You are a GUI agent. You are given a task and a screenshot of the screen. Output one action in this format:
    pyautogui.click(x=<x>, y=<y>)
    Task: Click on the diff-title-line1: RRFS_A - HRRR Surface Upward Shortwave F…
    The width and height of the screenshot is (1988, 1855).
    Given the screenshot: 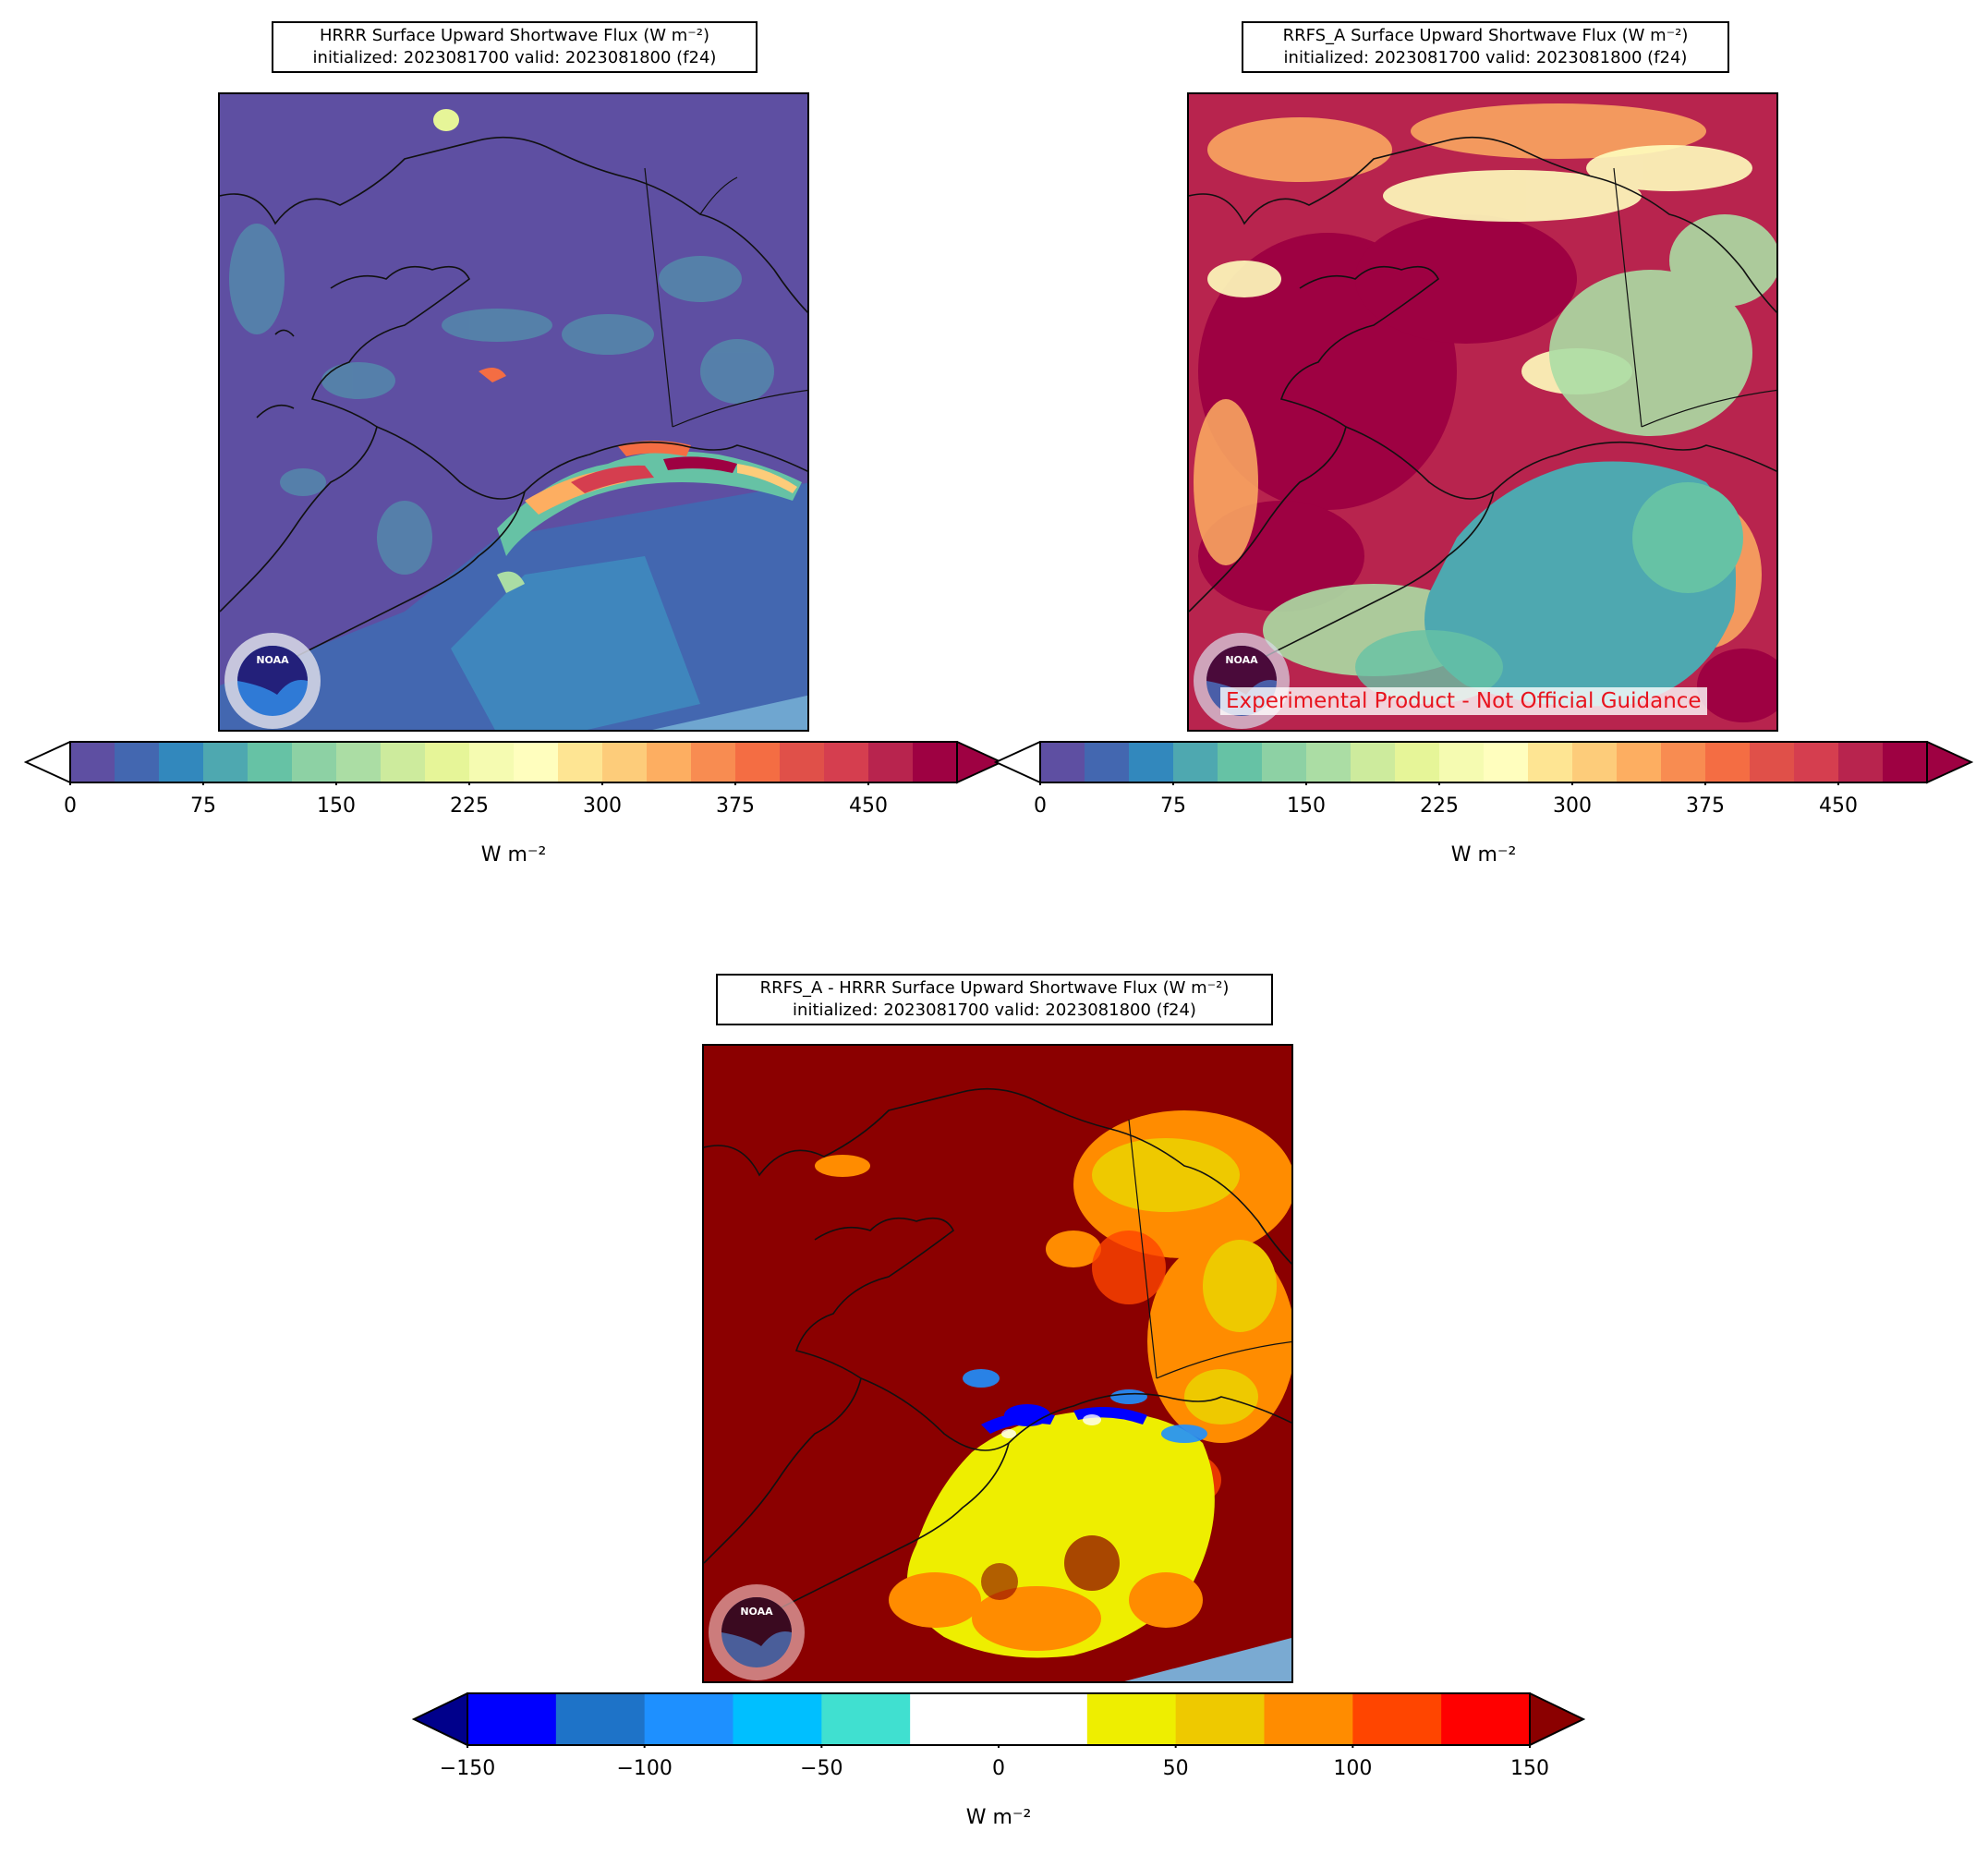 What is the action you would take?
    pyautogui.click(x=995, y=988)
    